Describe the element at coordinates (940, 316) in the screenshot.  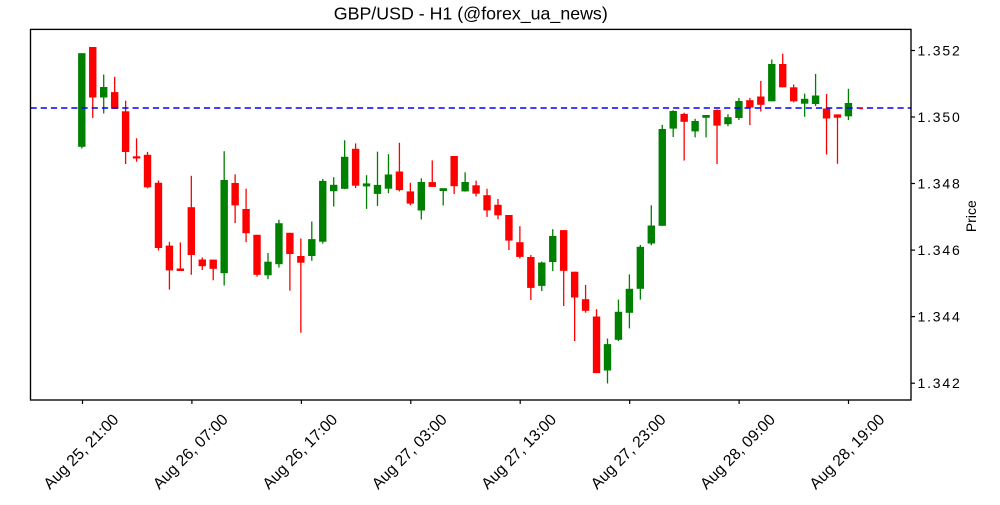
I see `svg-text: 1.344` at that location.